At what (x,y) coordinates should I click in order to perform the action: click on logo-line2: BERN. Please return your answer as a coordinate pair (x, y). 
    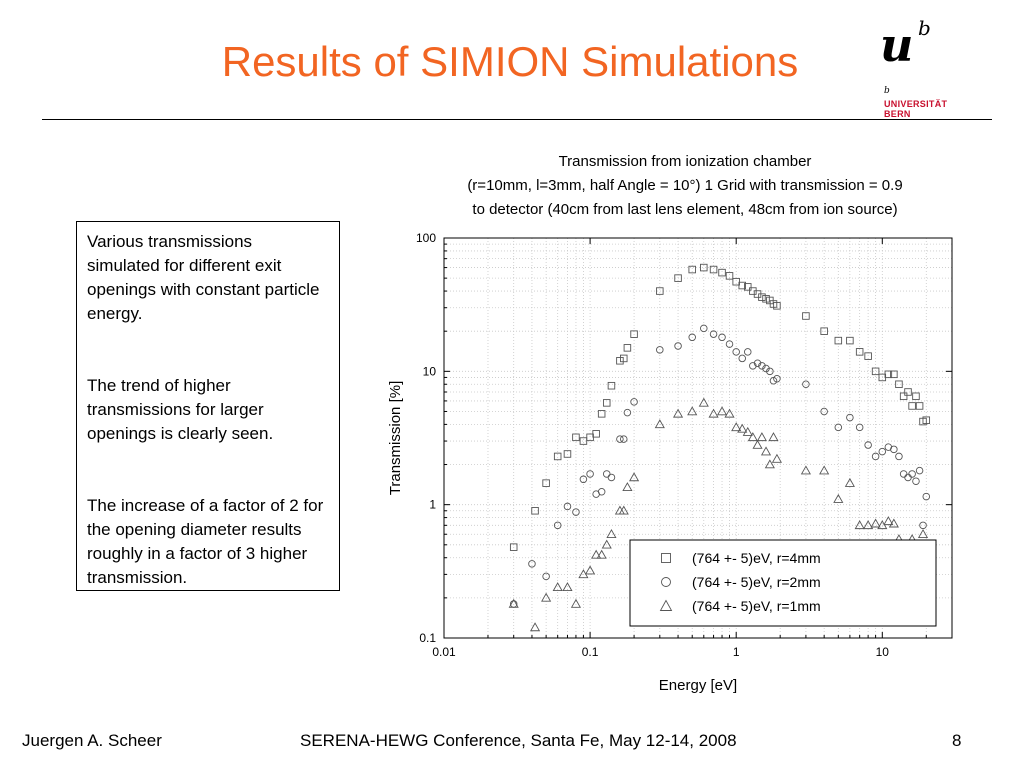
    Looking at the image, I should click on (897, 114).